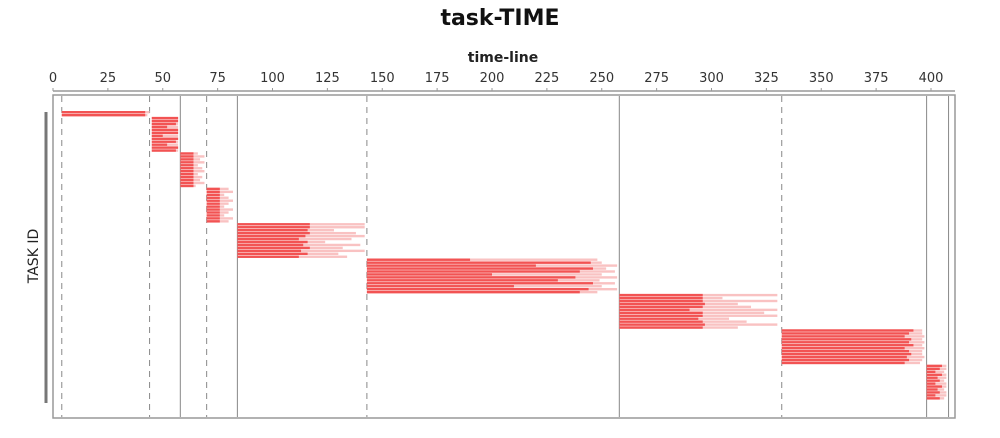 This screenshot has width=1000, height=438. What do you see at coordinates (711, 78) in the screenshot?
I see `x-tick-label: 300` at bounding box center [711, 78].